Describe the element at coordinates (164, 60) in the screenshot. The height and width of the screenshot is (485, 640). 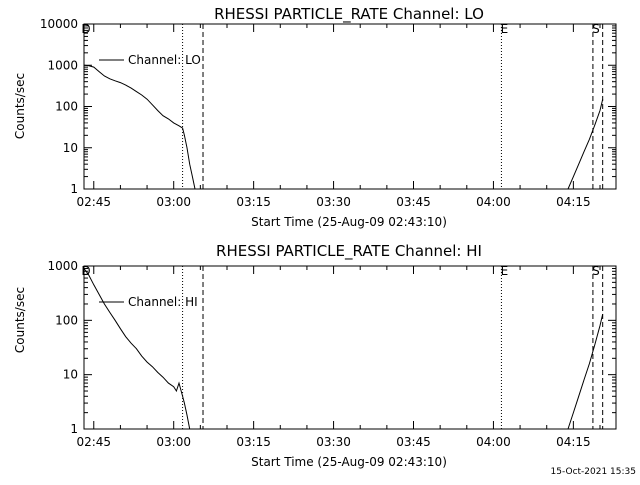
I see `legend-label: Channel: LO` at that location.